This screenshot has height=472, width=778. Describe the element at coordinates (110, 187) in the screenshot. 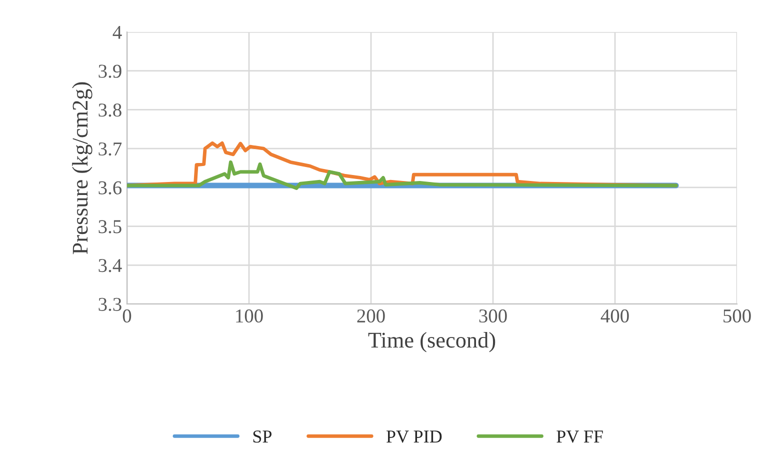

I see `y-tick-label: 3.6` at that location.